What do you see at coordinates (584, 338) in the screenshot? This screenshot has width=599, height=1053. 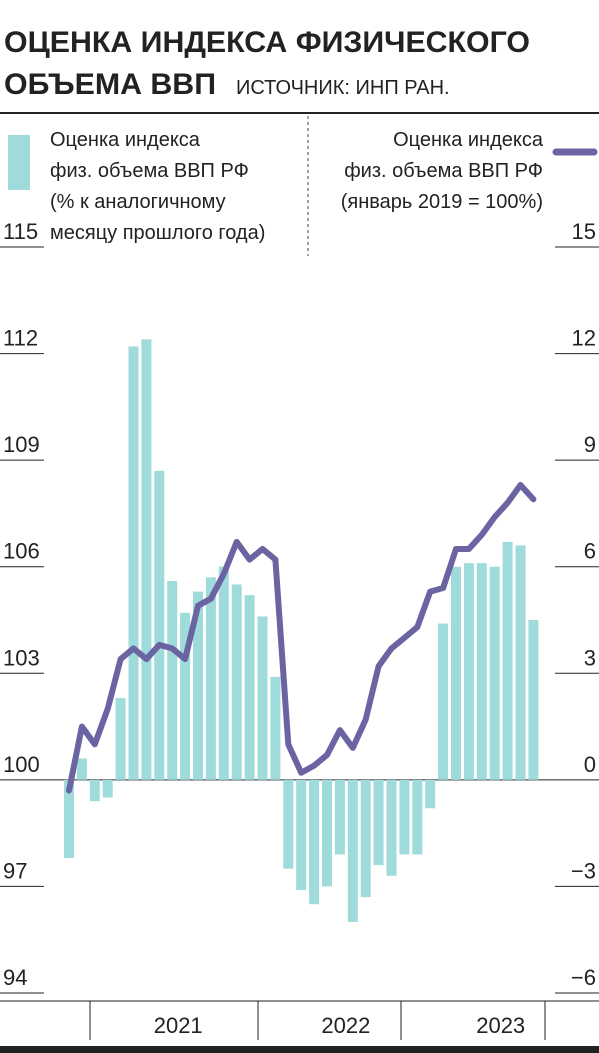 I see `y2-tick-label: 12` at bounding box center [584, 338].